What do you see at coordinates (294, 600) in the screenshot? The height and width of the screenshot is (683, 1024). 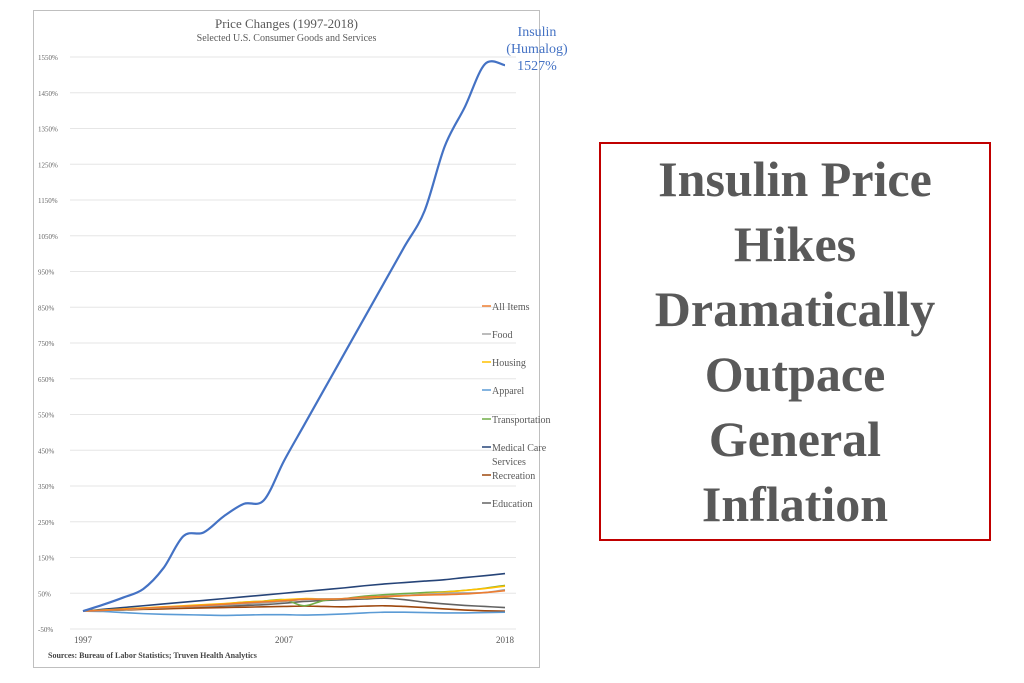 I see `series-line-all-items` at bounding box center [294, 600].